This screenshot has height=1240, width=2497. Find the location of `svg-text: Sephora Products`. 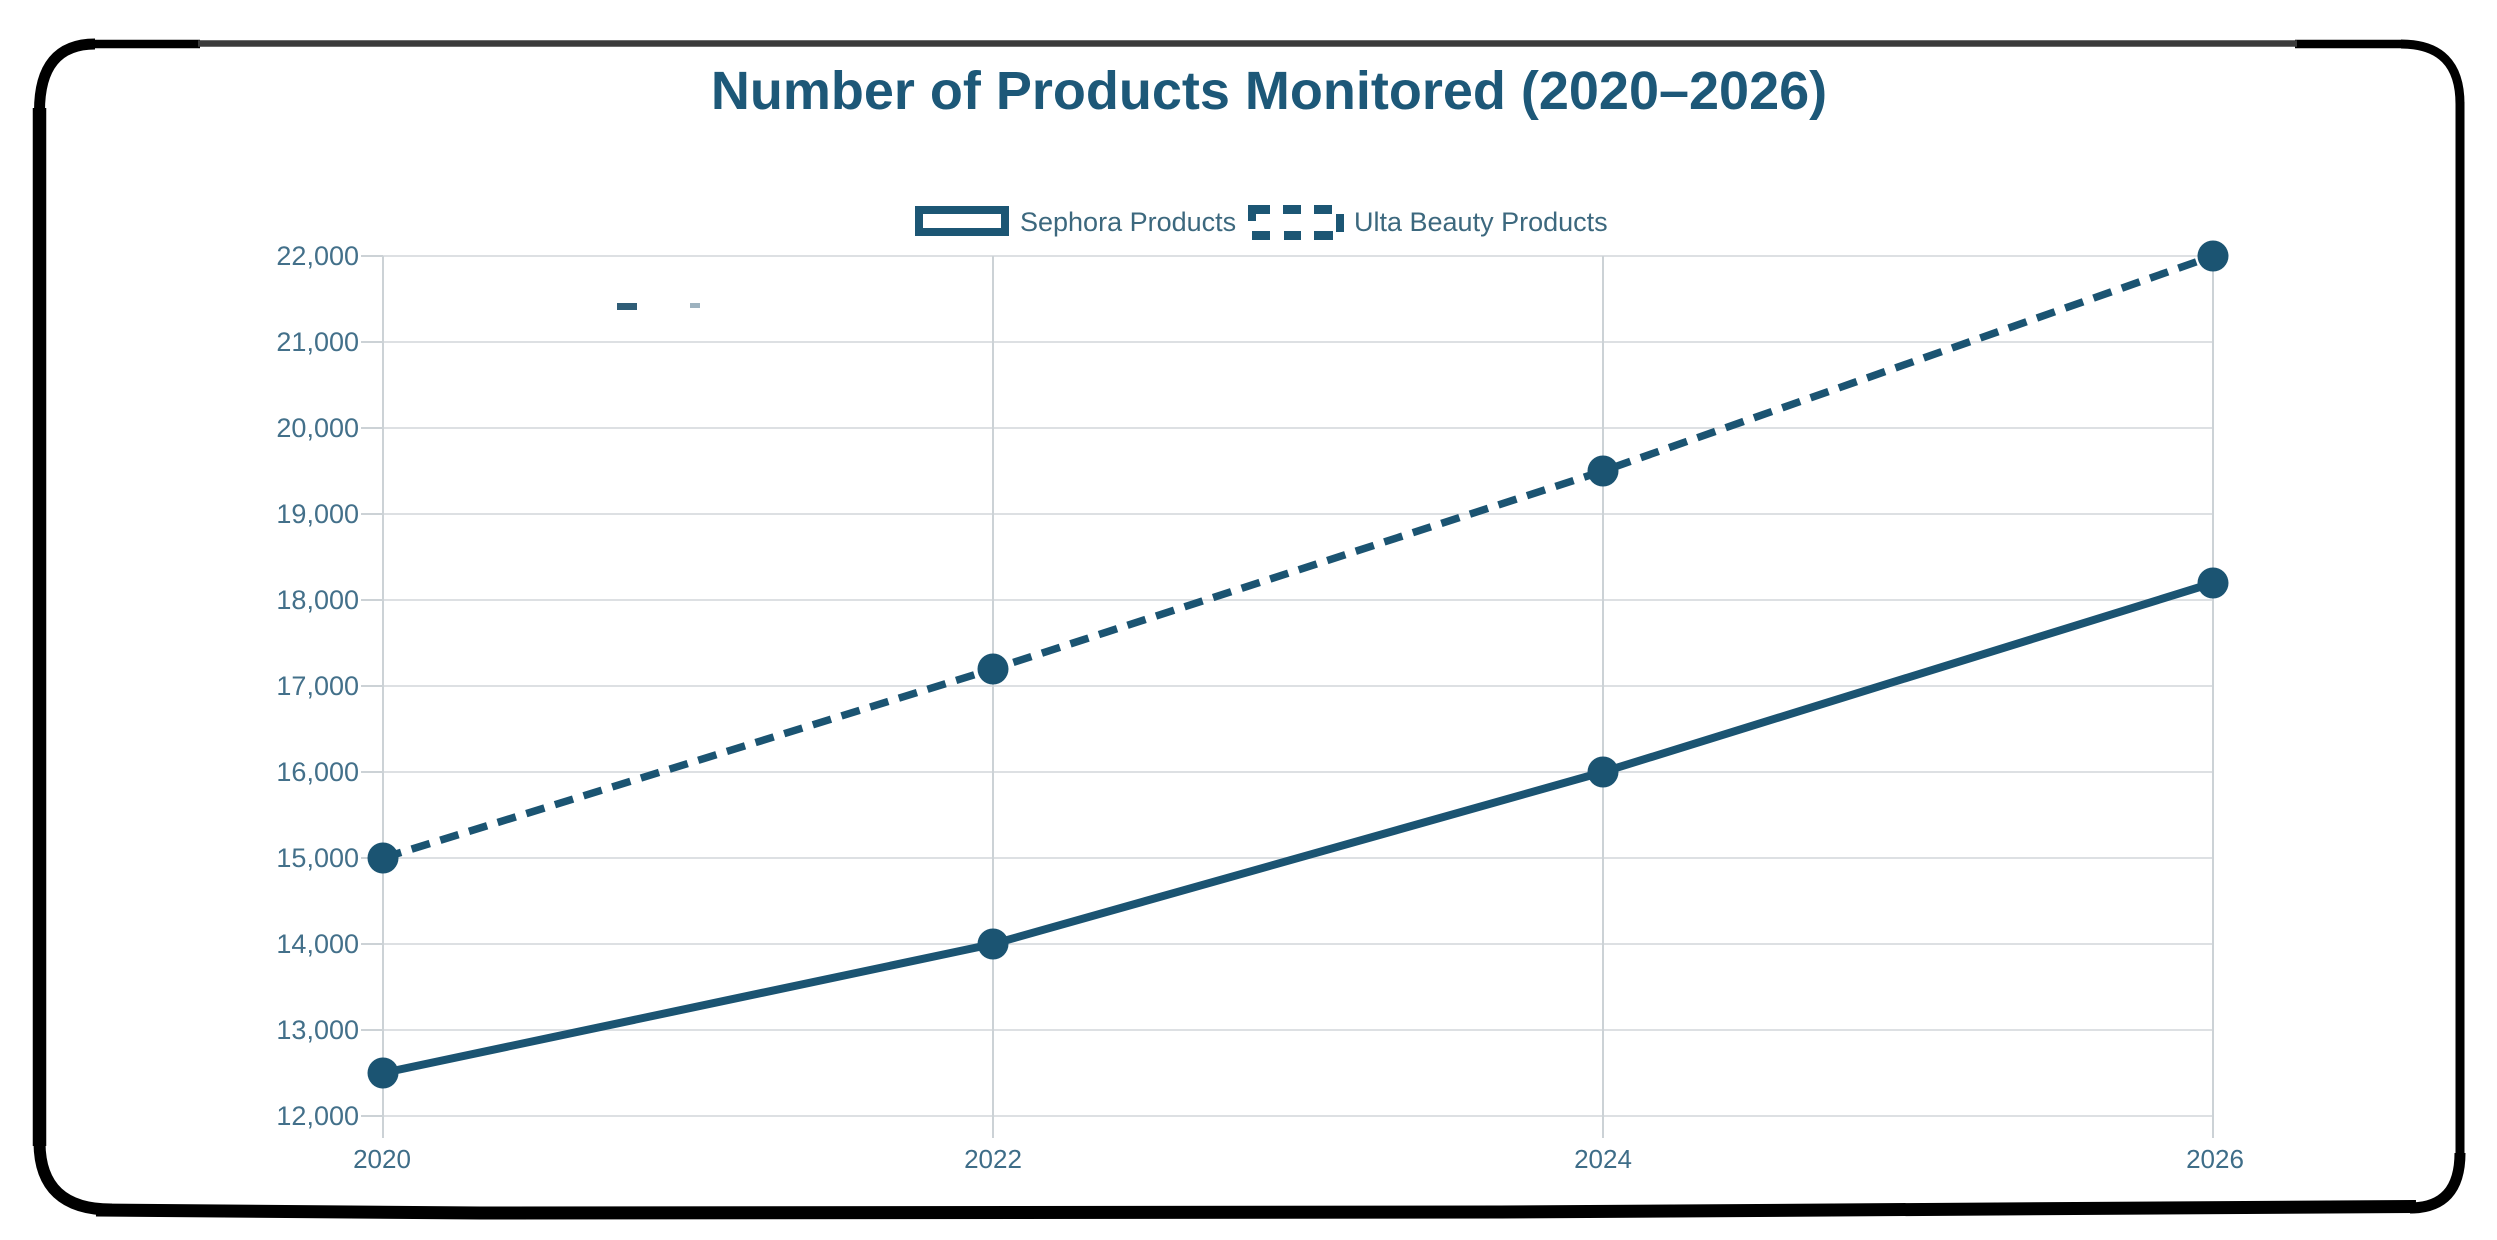

svg-text: Sephora Products is located at coordinates (1128, 222).